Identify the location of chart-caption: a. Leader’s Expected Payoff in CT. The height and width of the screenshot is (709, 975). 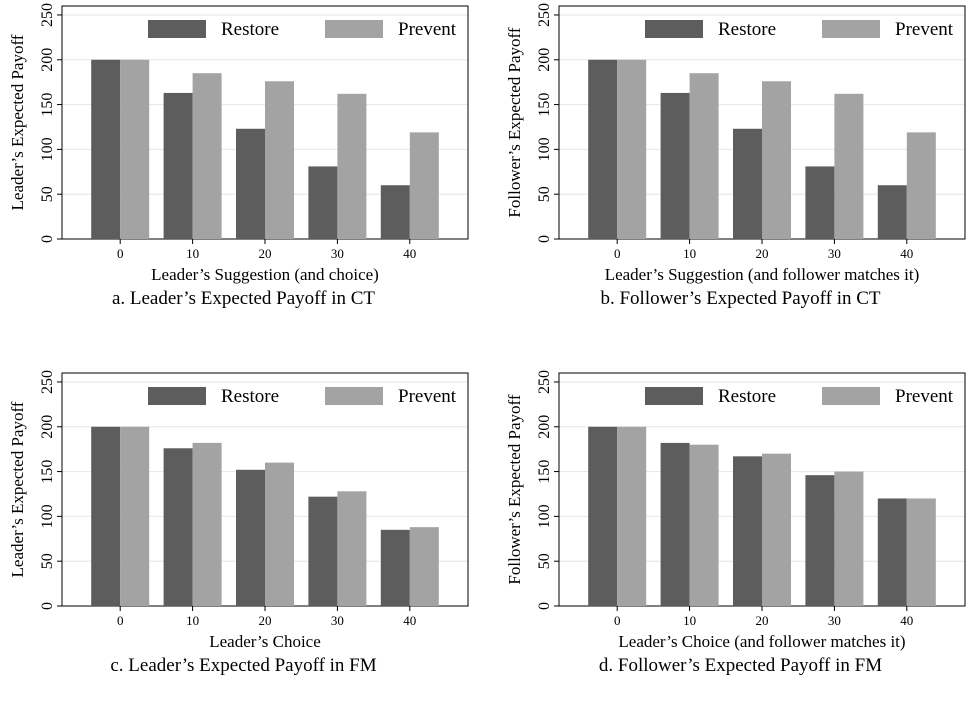
(243, 298).